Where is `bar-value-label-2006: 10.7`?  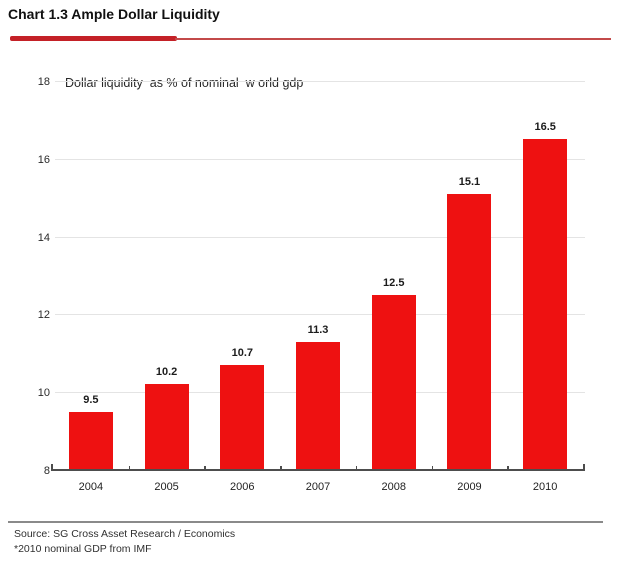 bar-value-label-2006: 10.7 is located at coordinates (242, 352).